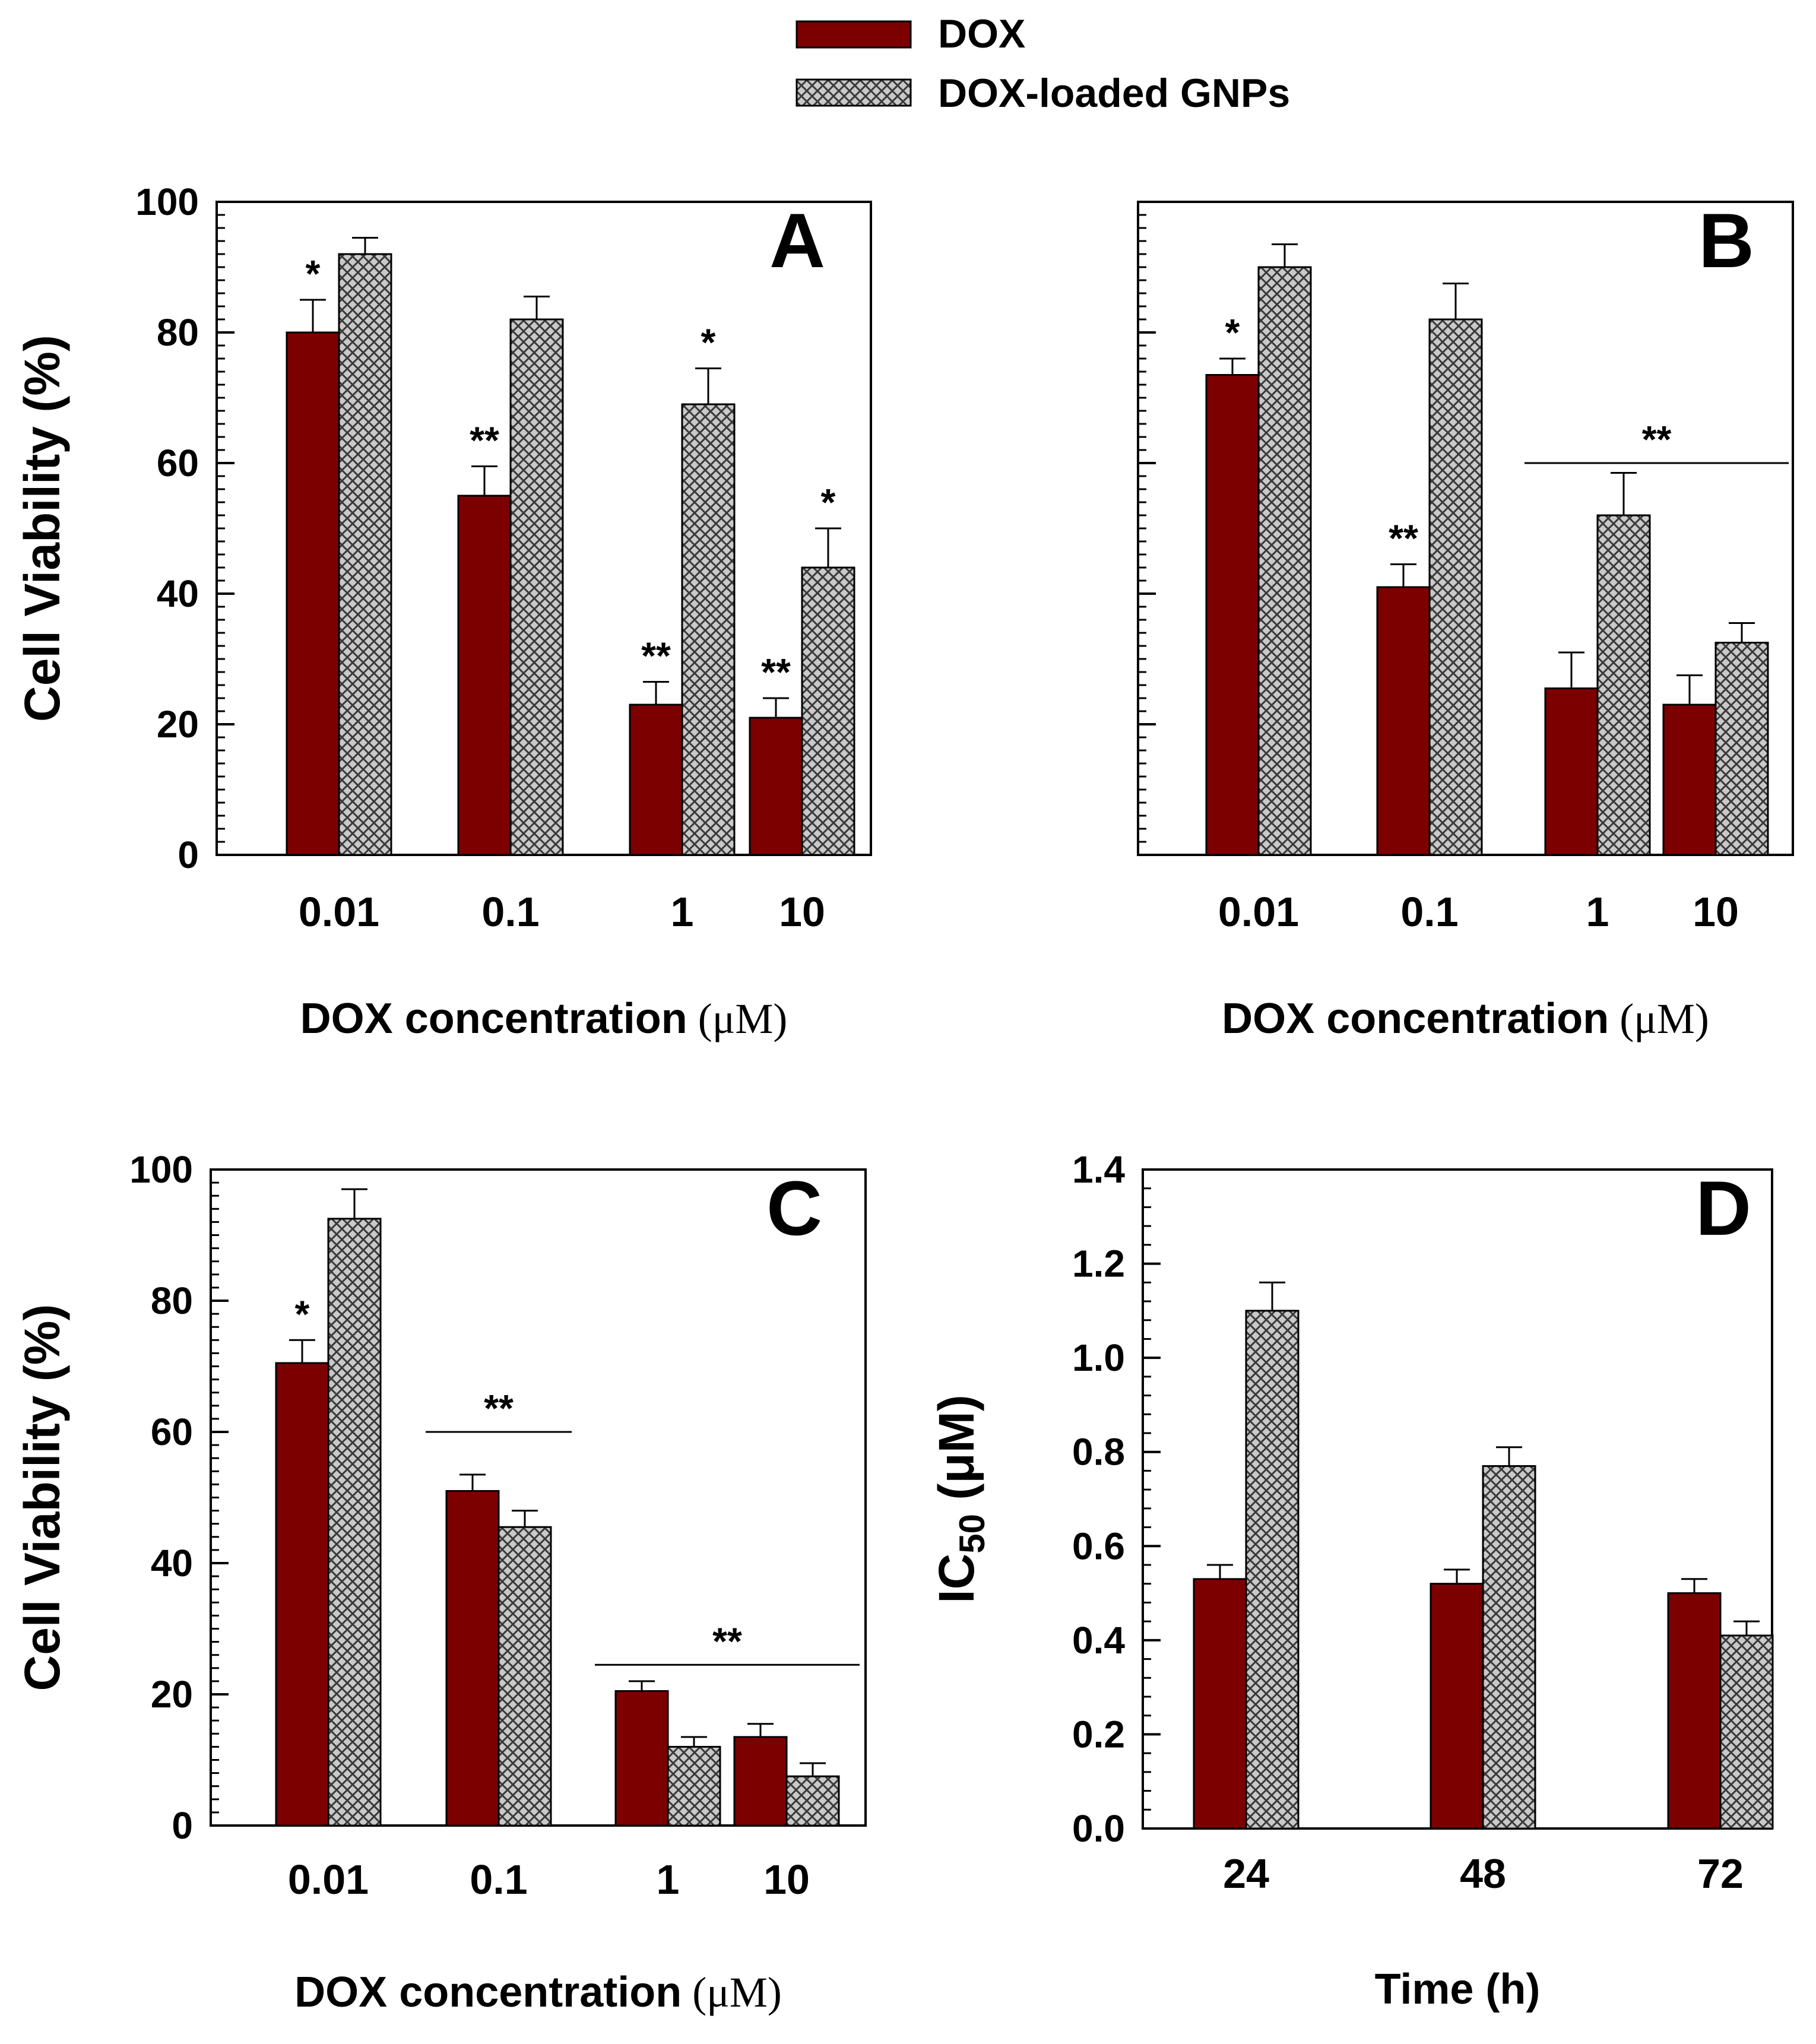  I want to click on y-axis-label: IC50 (μM), so click(960, 1499).